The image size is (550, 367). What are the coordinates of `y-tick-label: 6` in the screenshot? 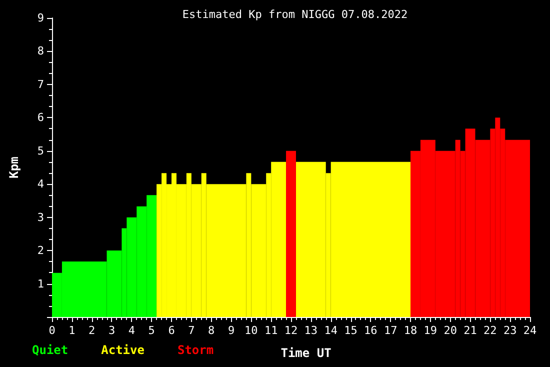 It's located at (40, 117).